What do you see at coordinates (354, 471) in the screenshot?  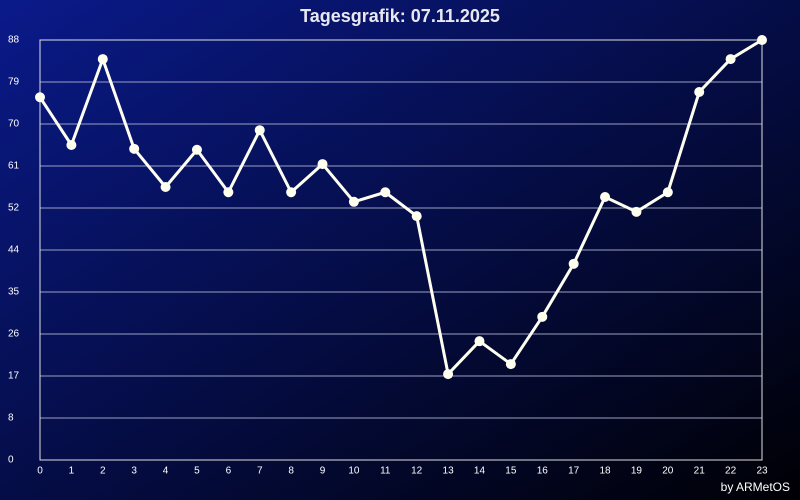 I see `x-tick-label: 10` at bounding box center [354, 471].